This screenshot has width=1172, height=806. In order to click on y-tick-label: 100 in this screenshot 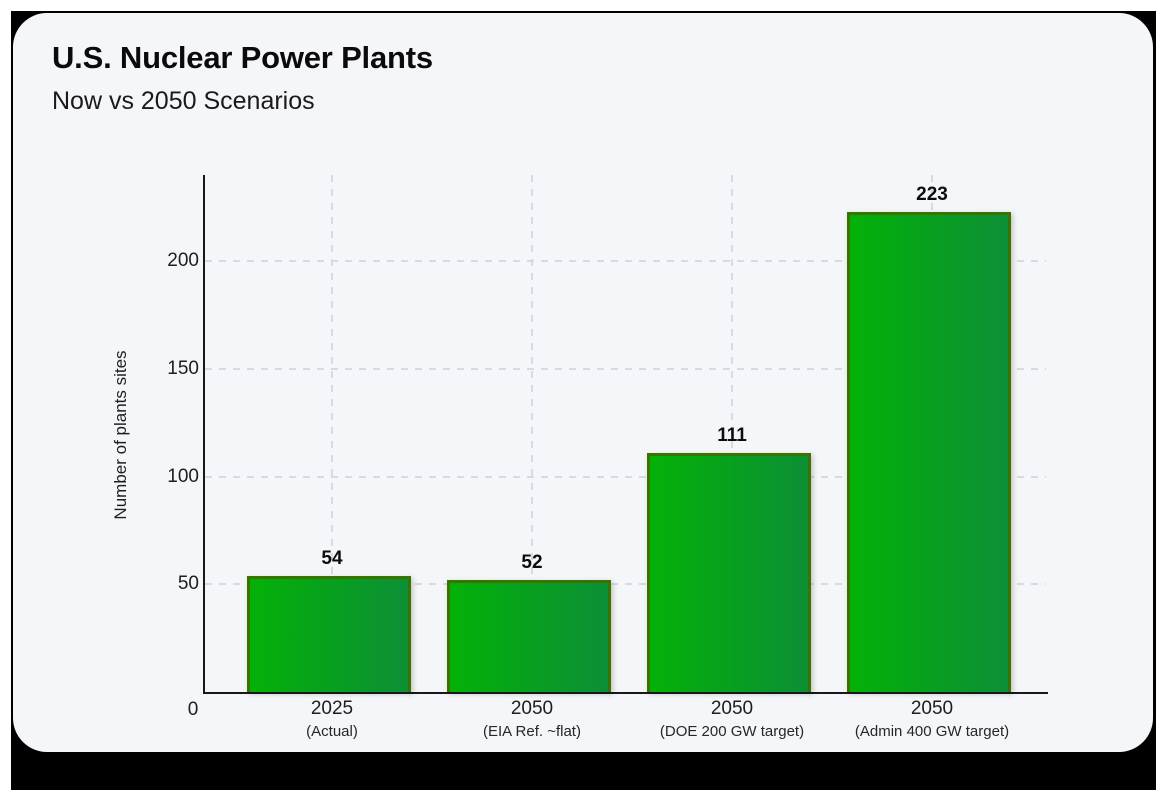, I will do `click(183, 476)`.